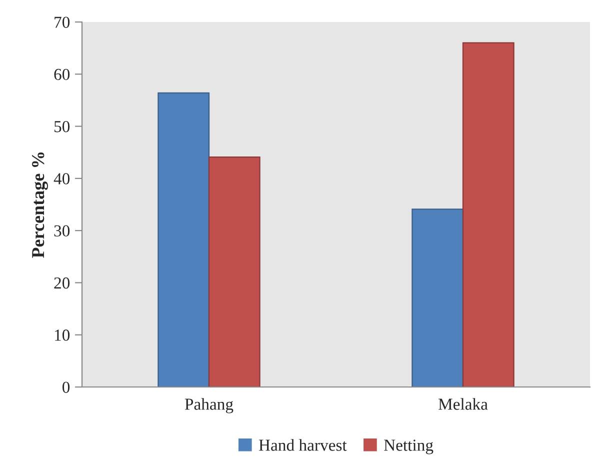 The width and height of the screenshot is (603, 469). What do you see at coordinates (62, 178) in the screenshot?
I see `y-tick-label: 40` at bounding box center [62, 178].